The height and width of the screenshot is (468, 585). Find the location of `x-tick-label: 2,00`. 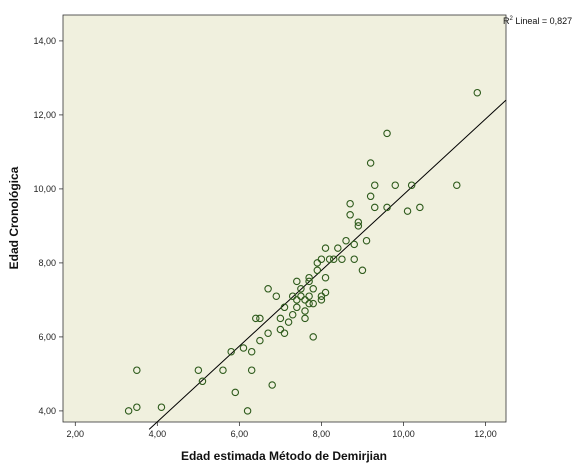

x-tick-label: 2,00 is located at coordinates (76, 434).